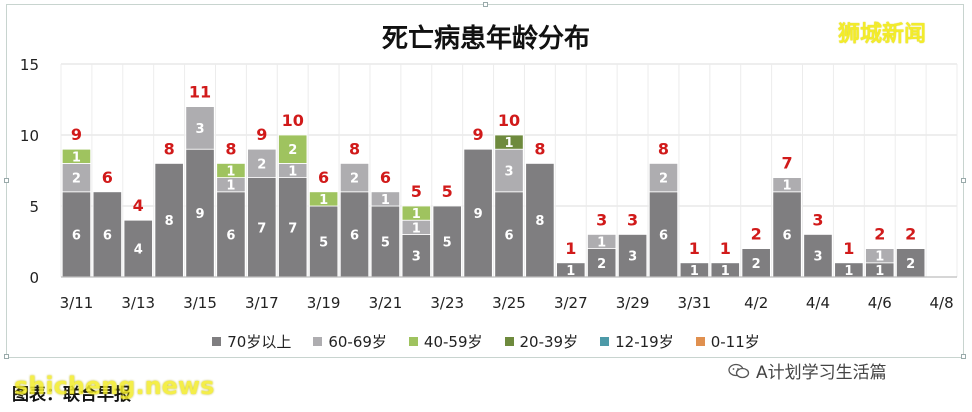 The width and height of the screenshot is (972, 412). Describe the element at coordinates (114, 386) in the screenshot. I see `url-watermark: shicheng.news` at that location.